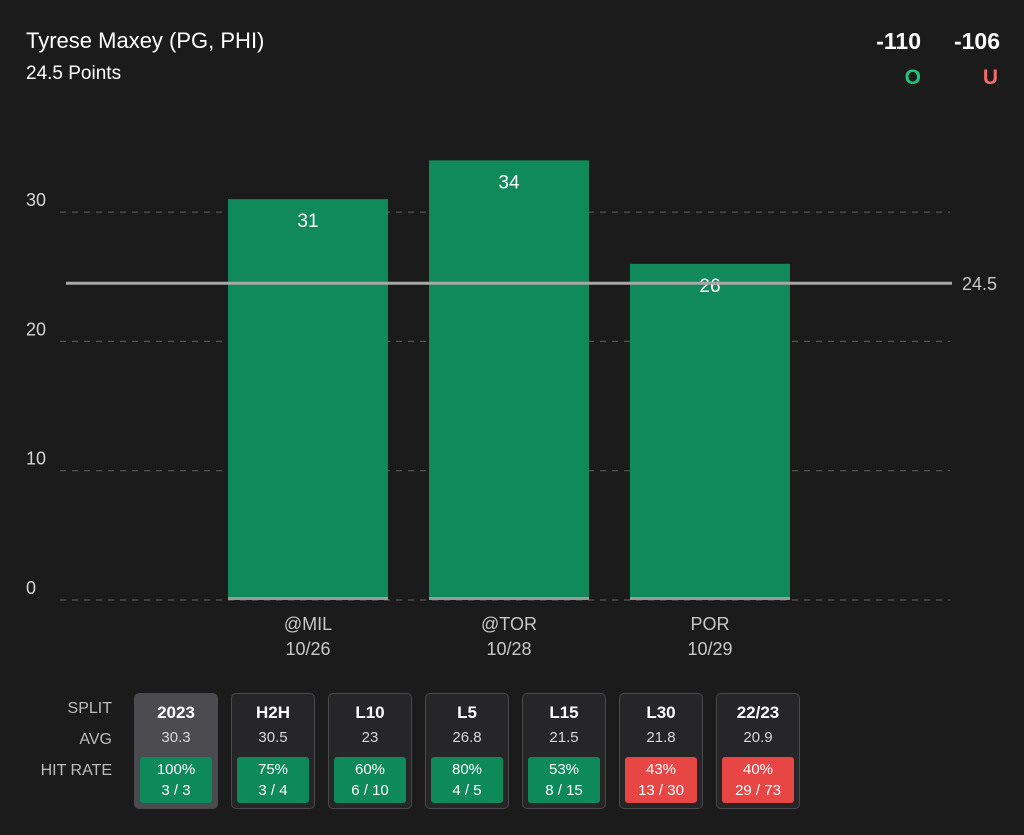 The width and height of the screenshot is (1024, 835). What do you see at coordinates (273, 751) in the screenshot?
I see `split-card-h2h: H2H 30.5 75% 3 / 4` at bounding box center [273, 751].